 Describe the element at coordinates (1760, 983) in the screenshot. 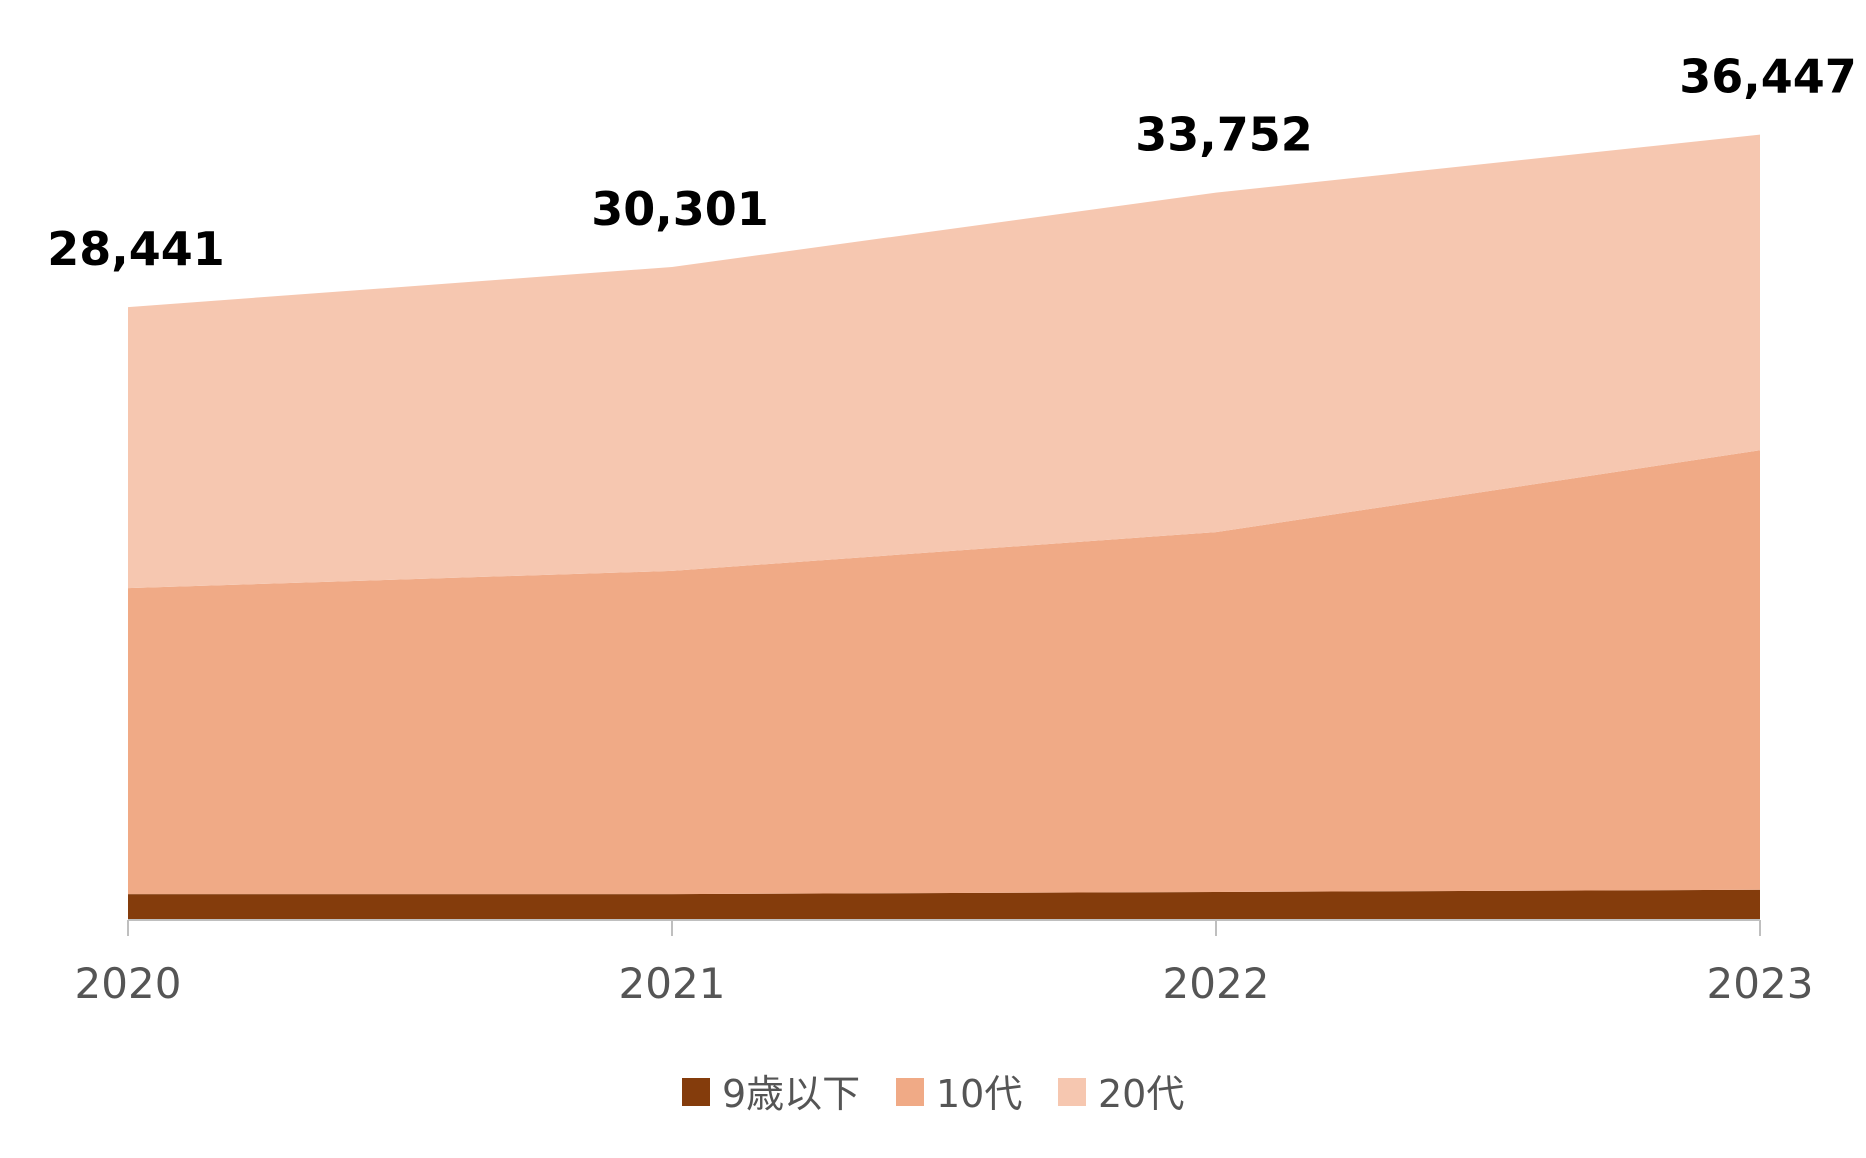

I see `x-tick-label-2023: 2023` at that location.